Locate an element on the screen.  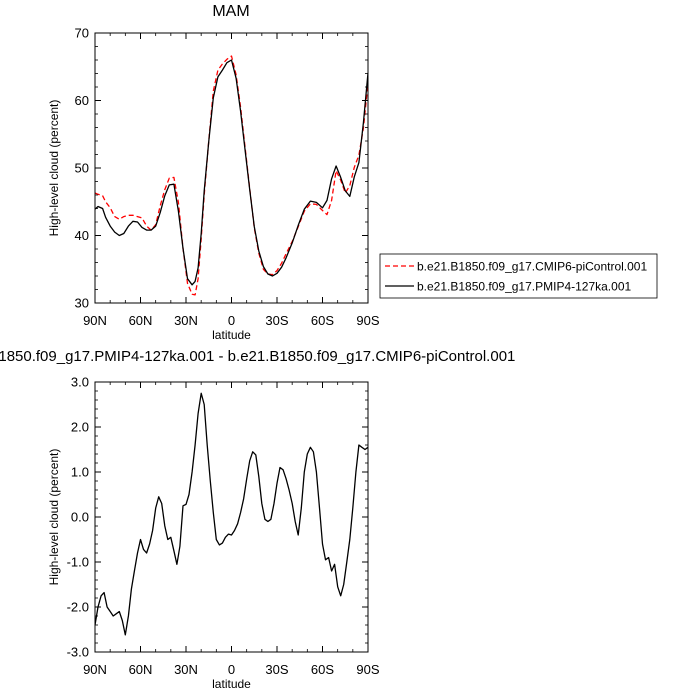
legend-label-1: b.e21.B1850.f09_g17.CMIP6-piControl.001 is located at coordinates (532, 267).